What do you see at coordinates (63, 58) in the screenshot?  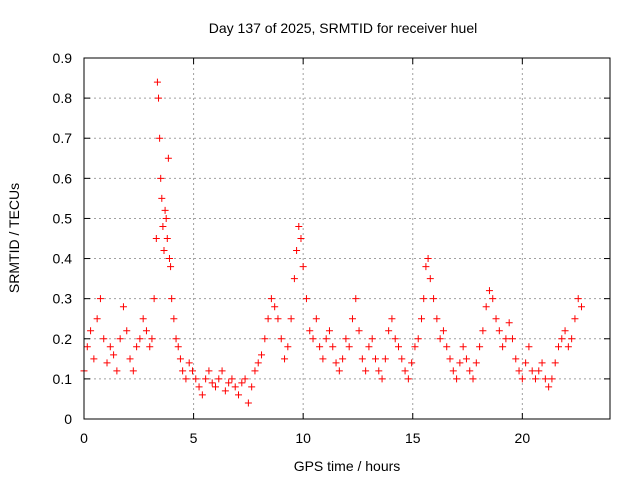 I see `y-tick-label: 0.9` at bounding box center [63, 58].